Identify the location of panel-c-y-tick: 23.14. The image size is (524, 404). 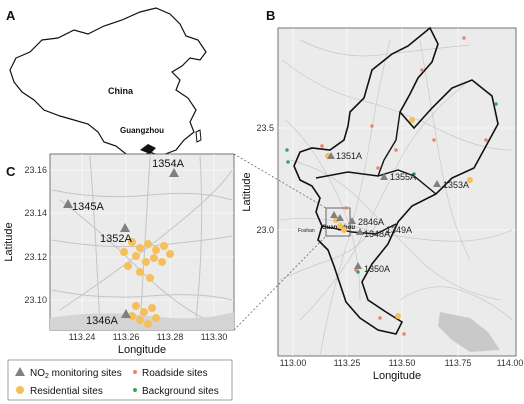
(35, 213).